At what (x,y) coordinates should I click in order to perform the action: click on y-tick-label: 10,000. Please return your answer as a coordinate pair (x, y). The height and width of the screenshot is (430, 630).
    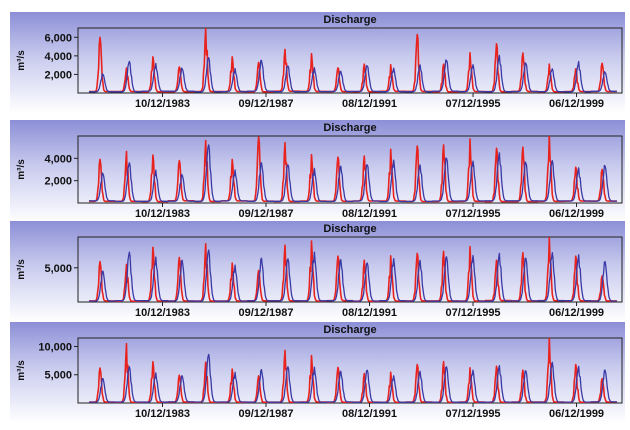
    Looking at the image, I should click on (55, 347).